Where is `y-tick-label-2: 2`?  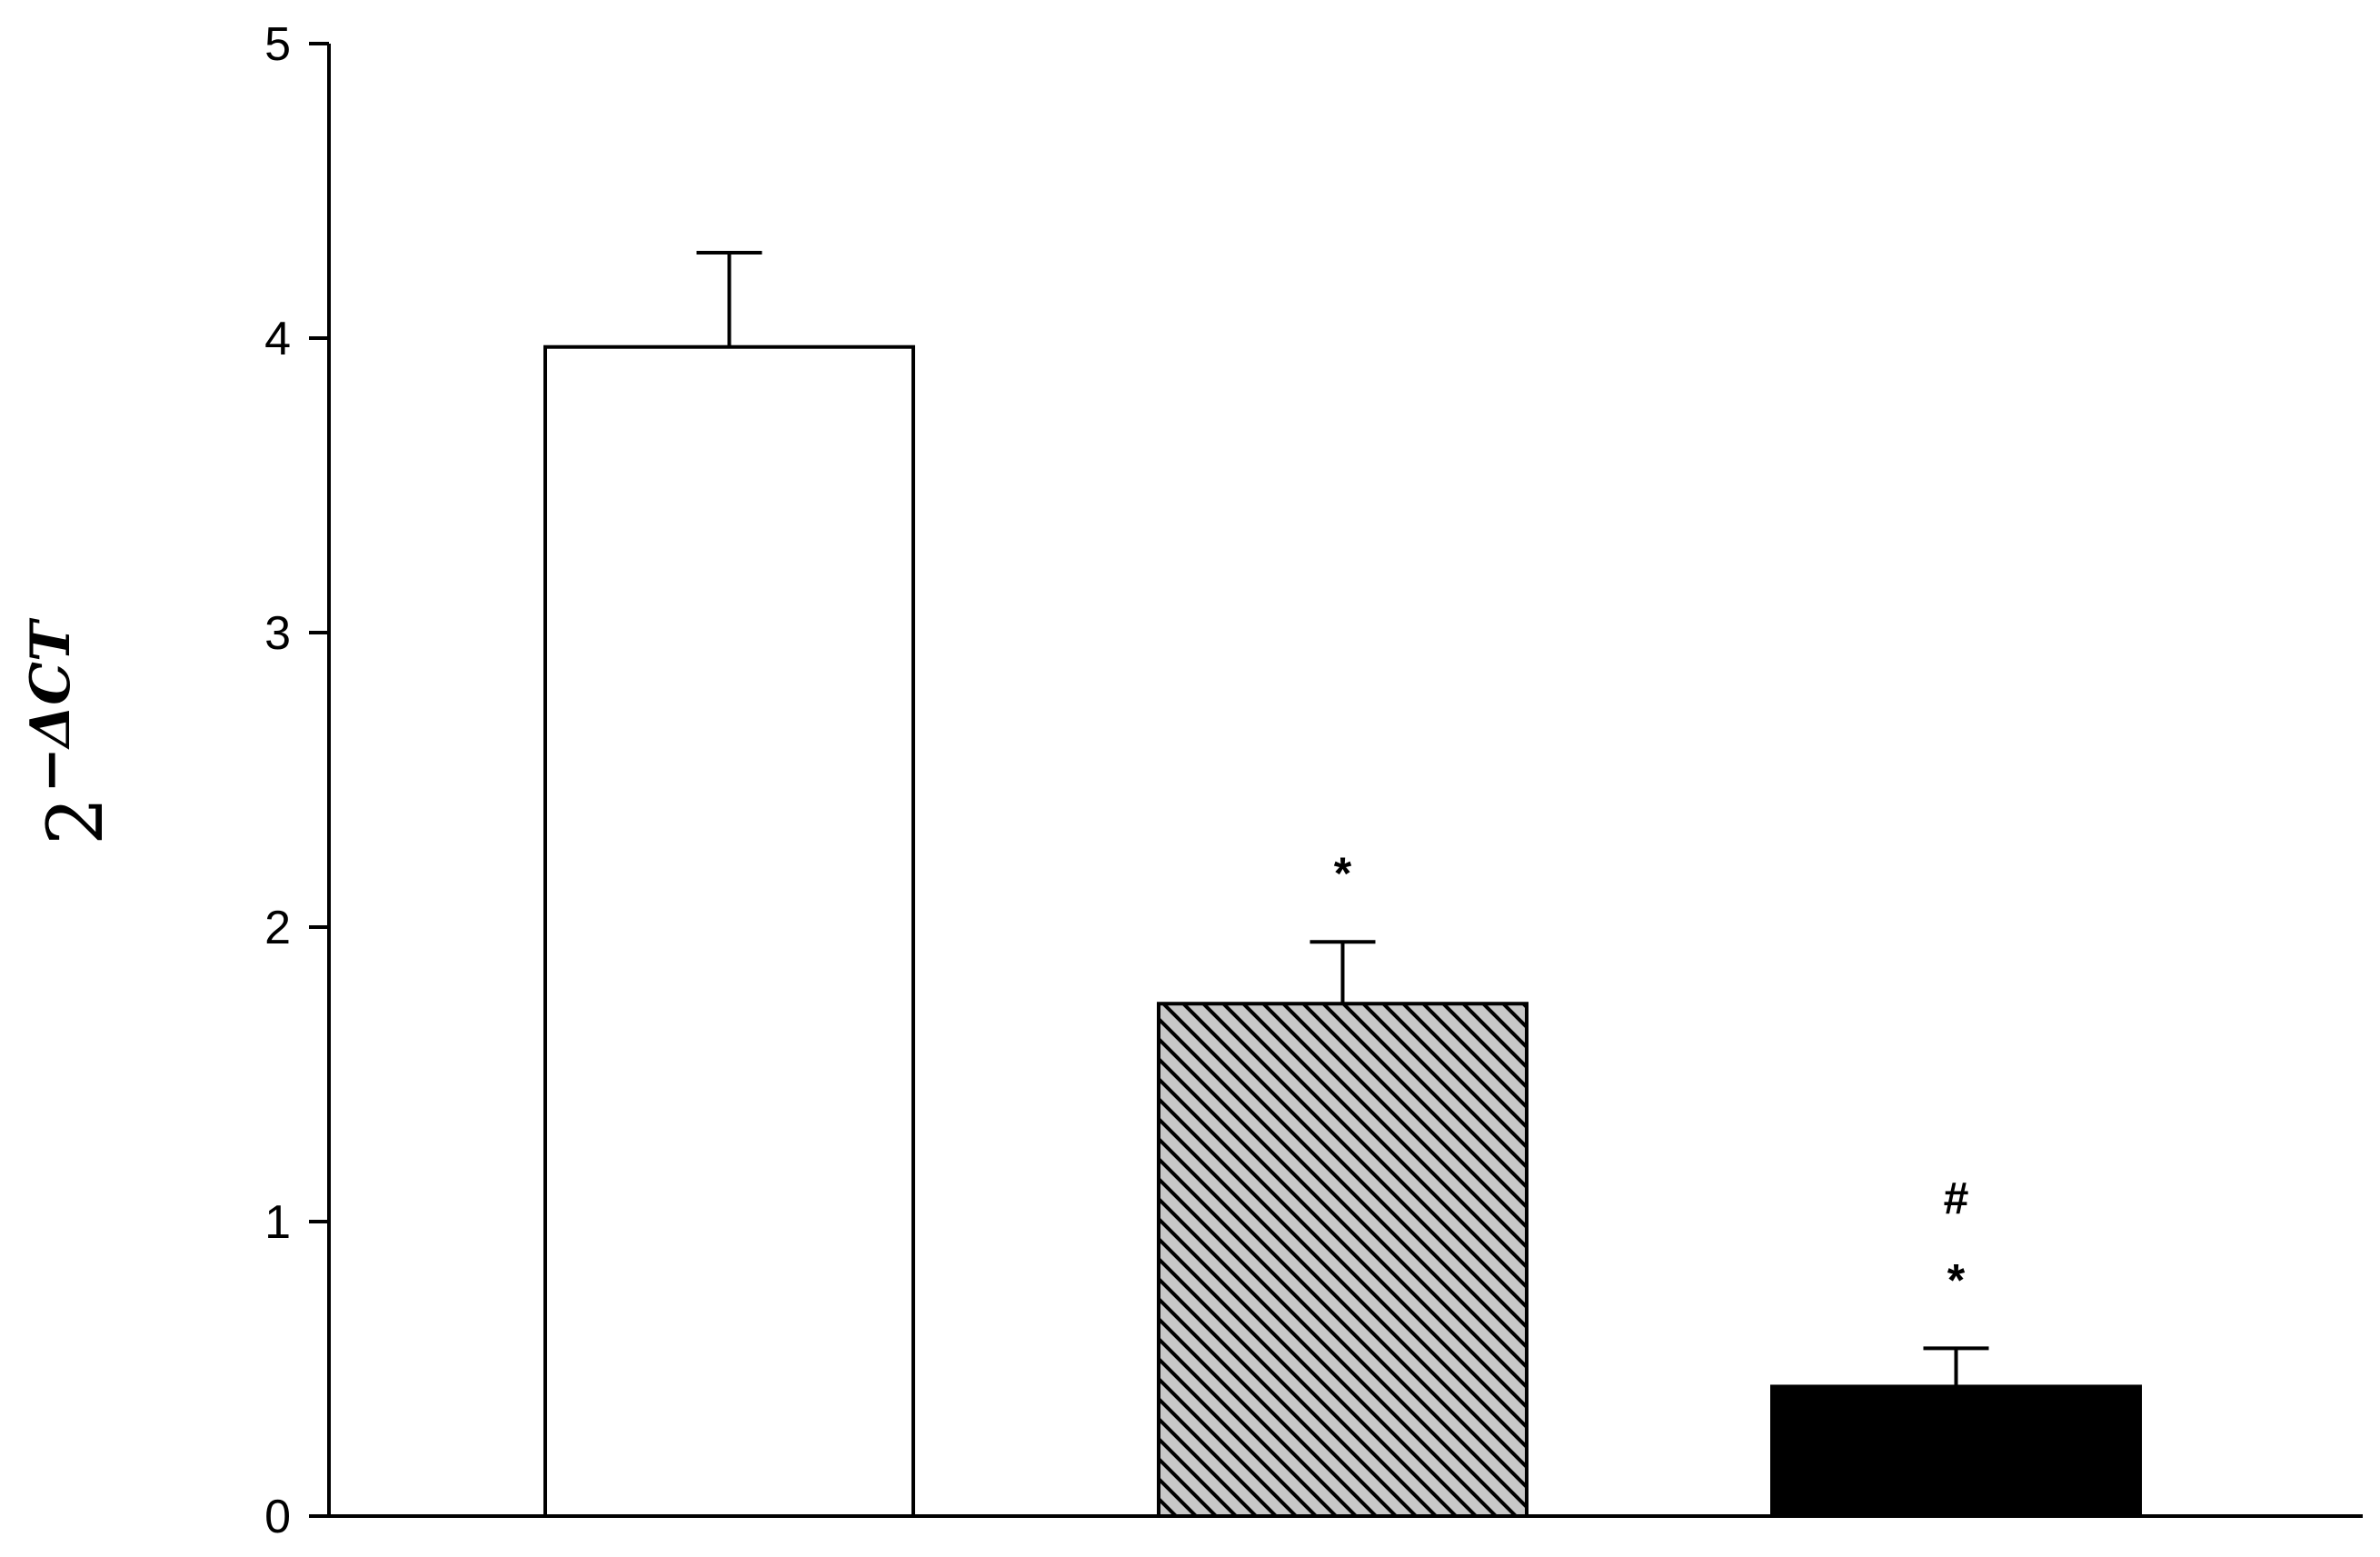 y-tick-label-2: 2 is located at coordinates (277, 928).